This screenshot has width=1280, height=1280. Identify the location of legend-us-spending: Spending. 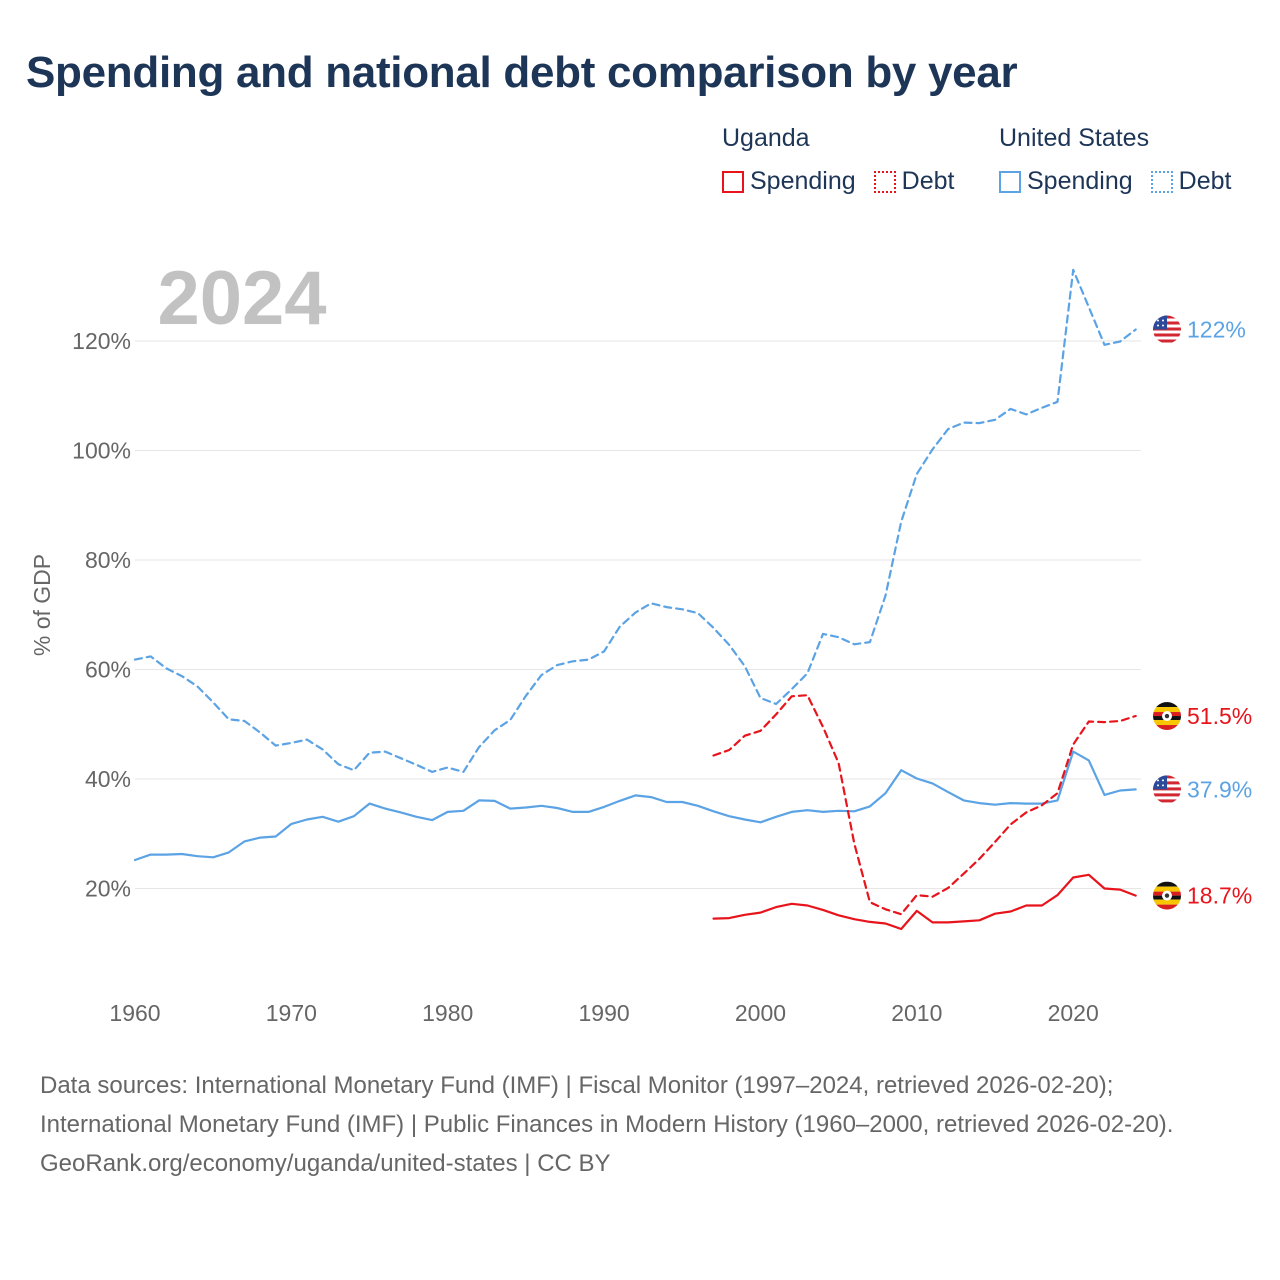
(1066, 181).